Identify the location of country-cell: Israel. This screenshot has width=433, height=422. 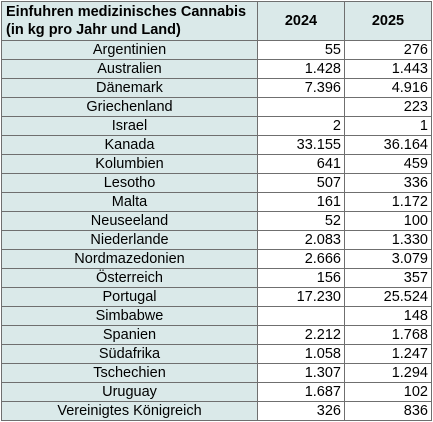
(129, 126).